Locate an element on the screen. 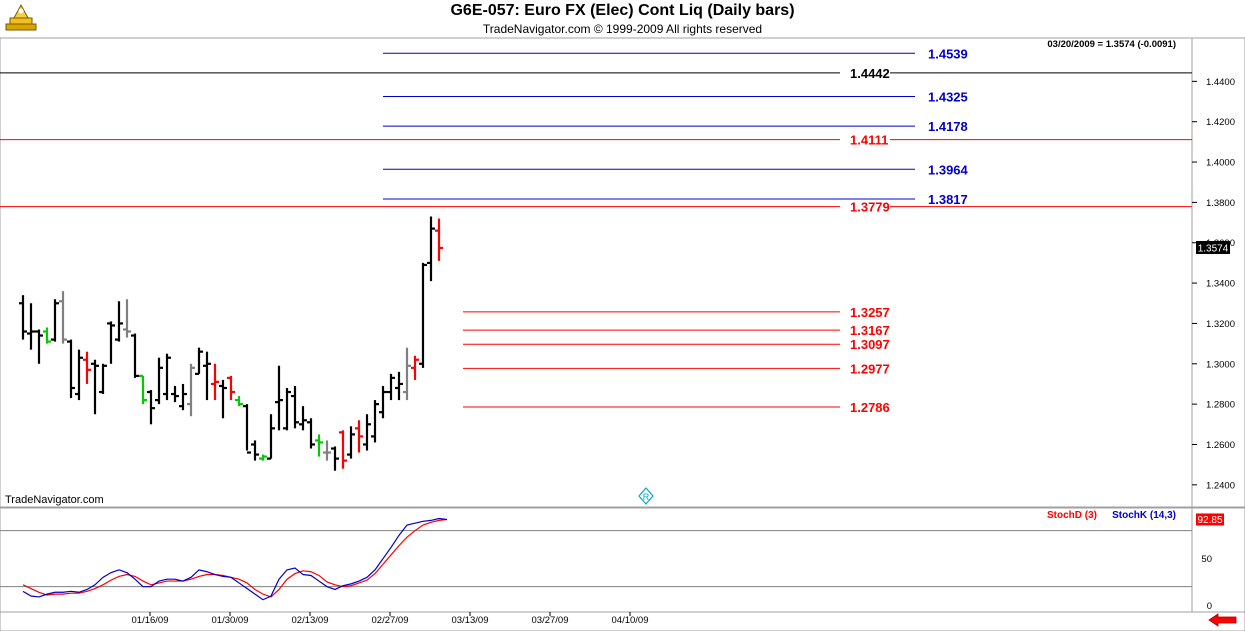 The width and height of the screenshot is (1245, 631). level-label: 1.2786 is located at coordinates (870, 407).